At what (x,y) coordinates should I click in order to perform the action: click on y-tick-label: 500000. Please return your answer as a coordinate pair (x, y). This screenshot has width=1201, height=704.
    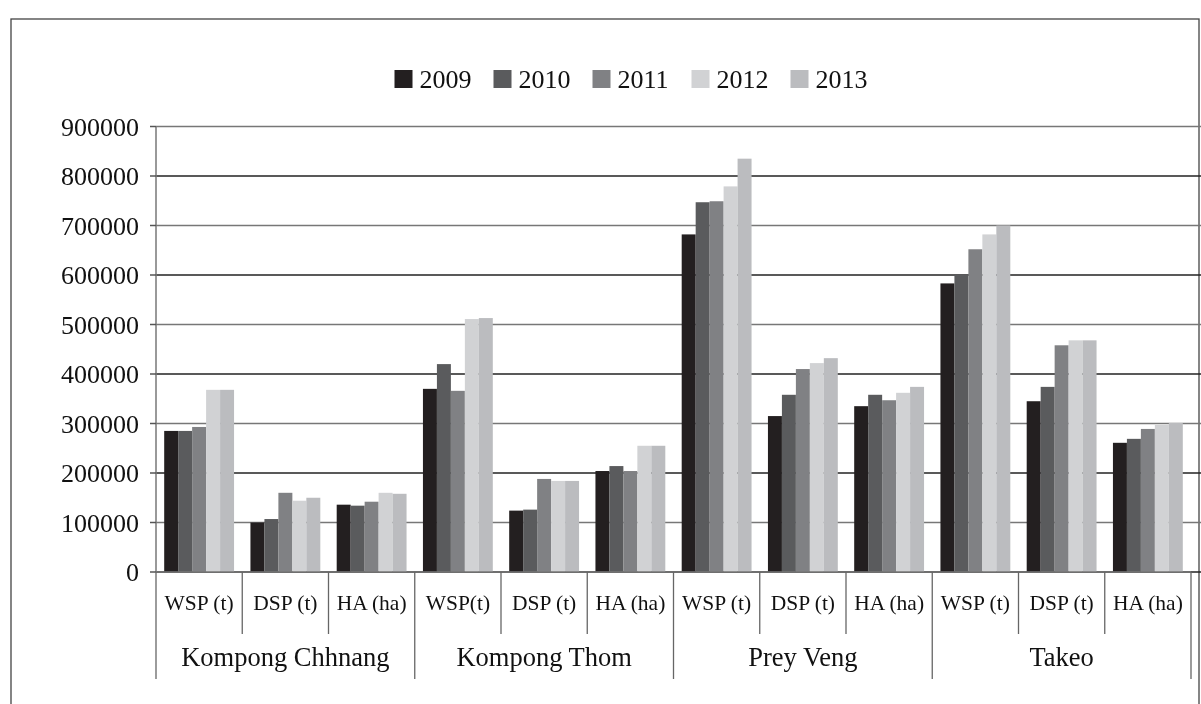
    Looking at the image, I should click on (100, 325).